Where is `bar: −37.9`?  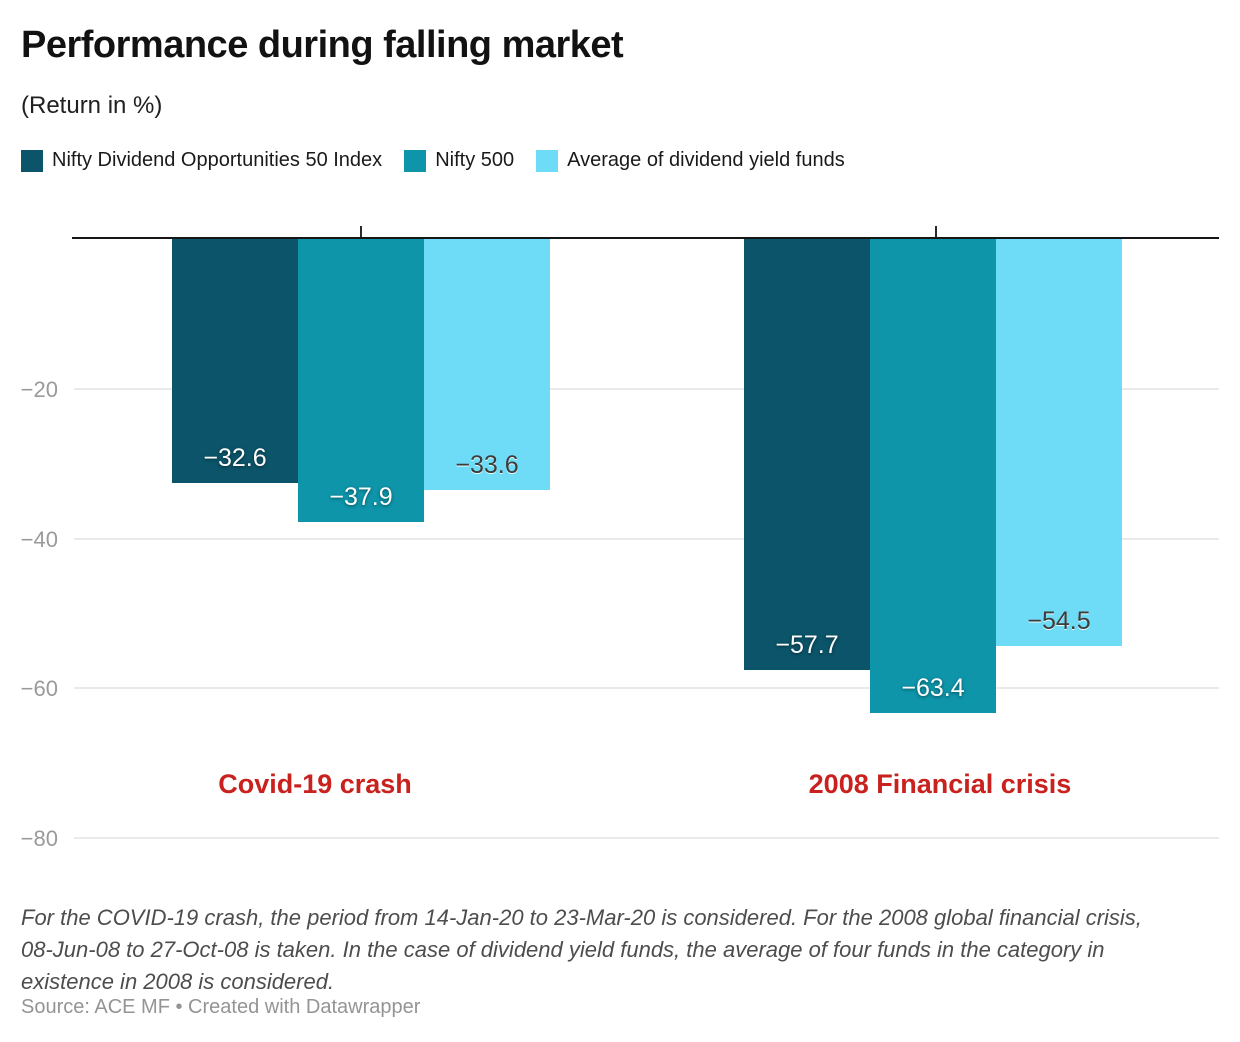 bar: −37.9 is located at coordinates (361, 380).